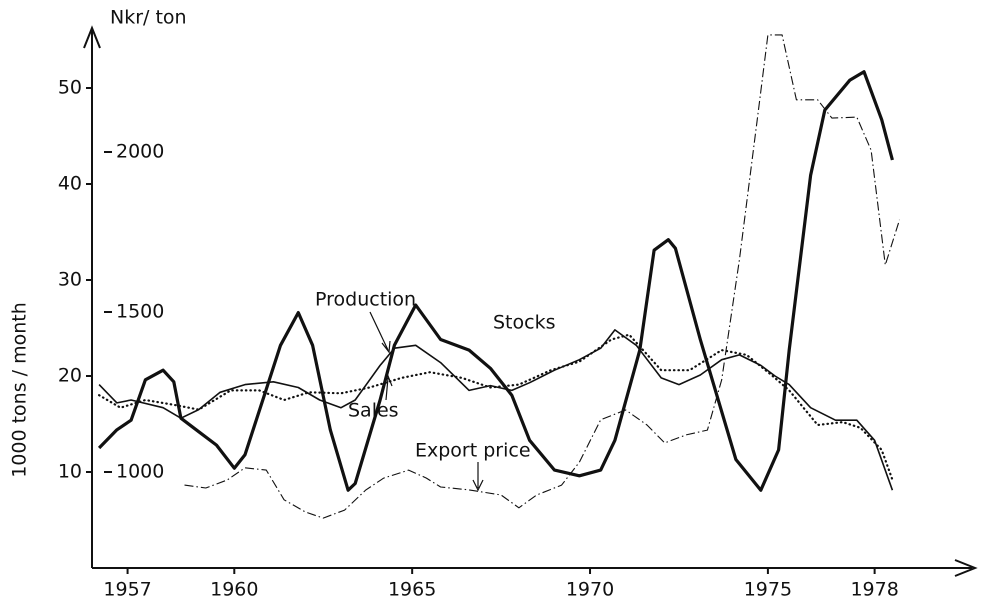 This screenshot has height=603, width=981. What do you see at coordinates (412, 590) in the screenshot?
I see `x-tick-label: 1965` at bounding box center [412, 590].